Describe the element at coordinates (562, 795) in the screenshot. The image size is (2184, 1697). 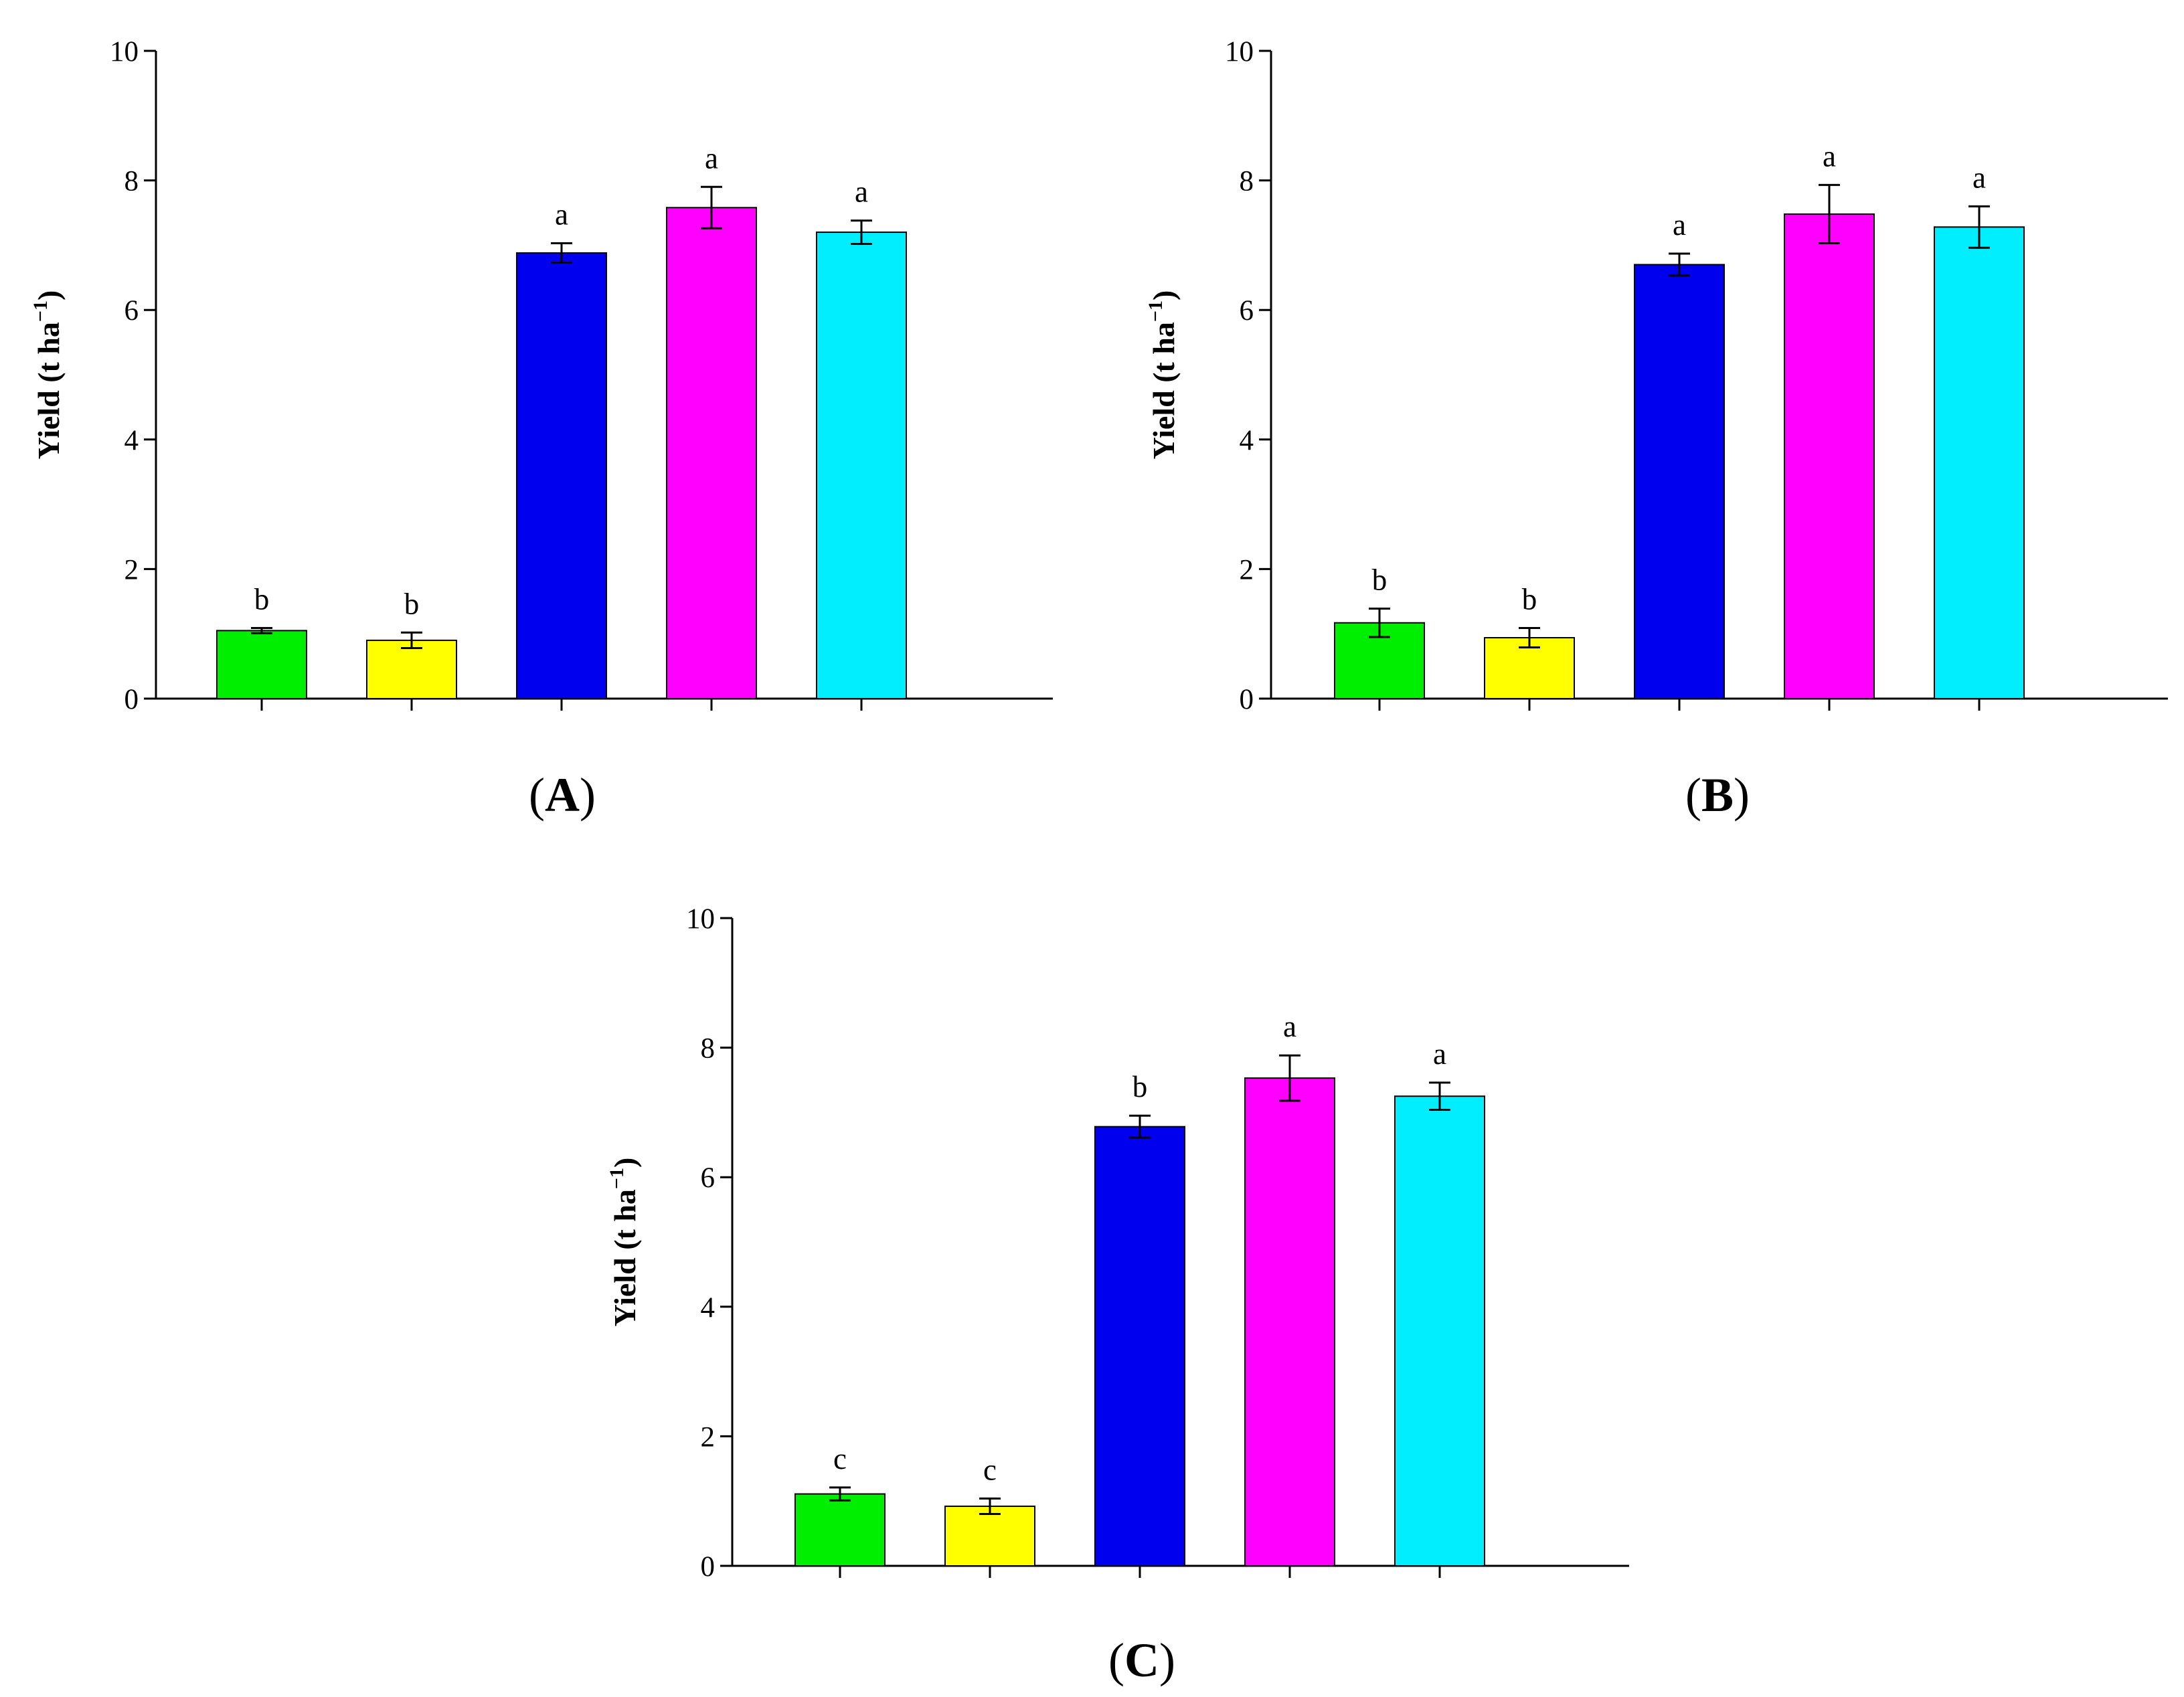
I see `panel-label: (A)` at that location.